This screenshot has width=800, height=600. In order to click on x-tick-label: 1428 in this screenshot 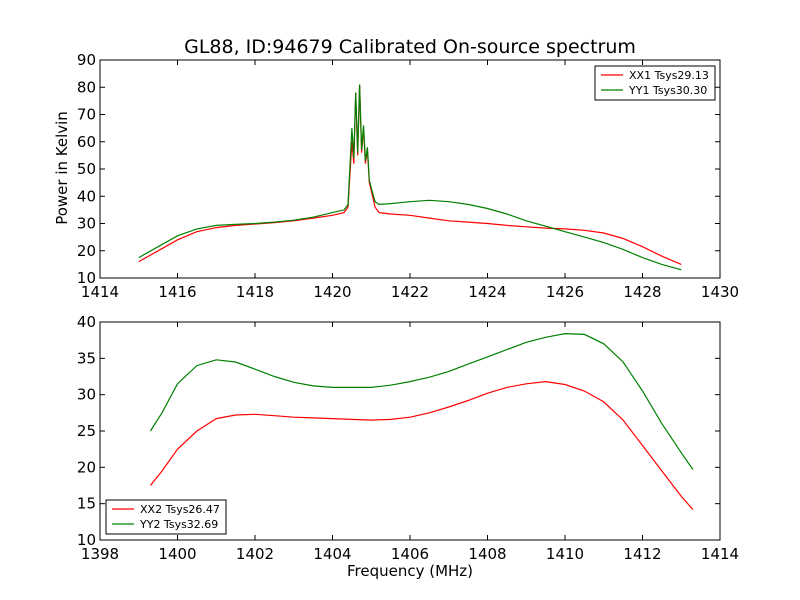, I will do `click(642, 292)`.